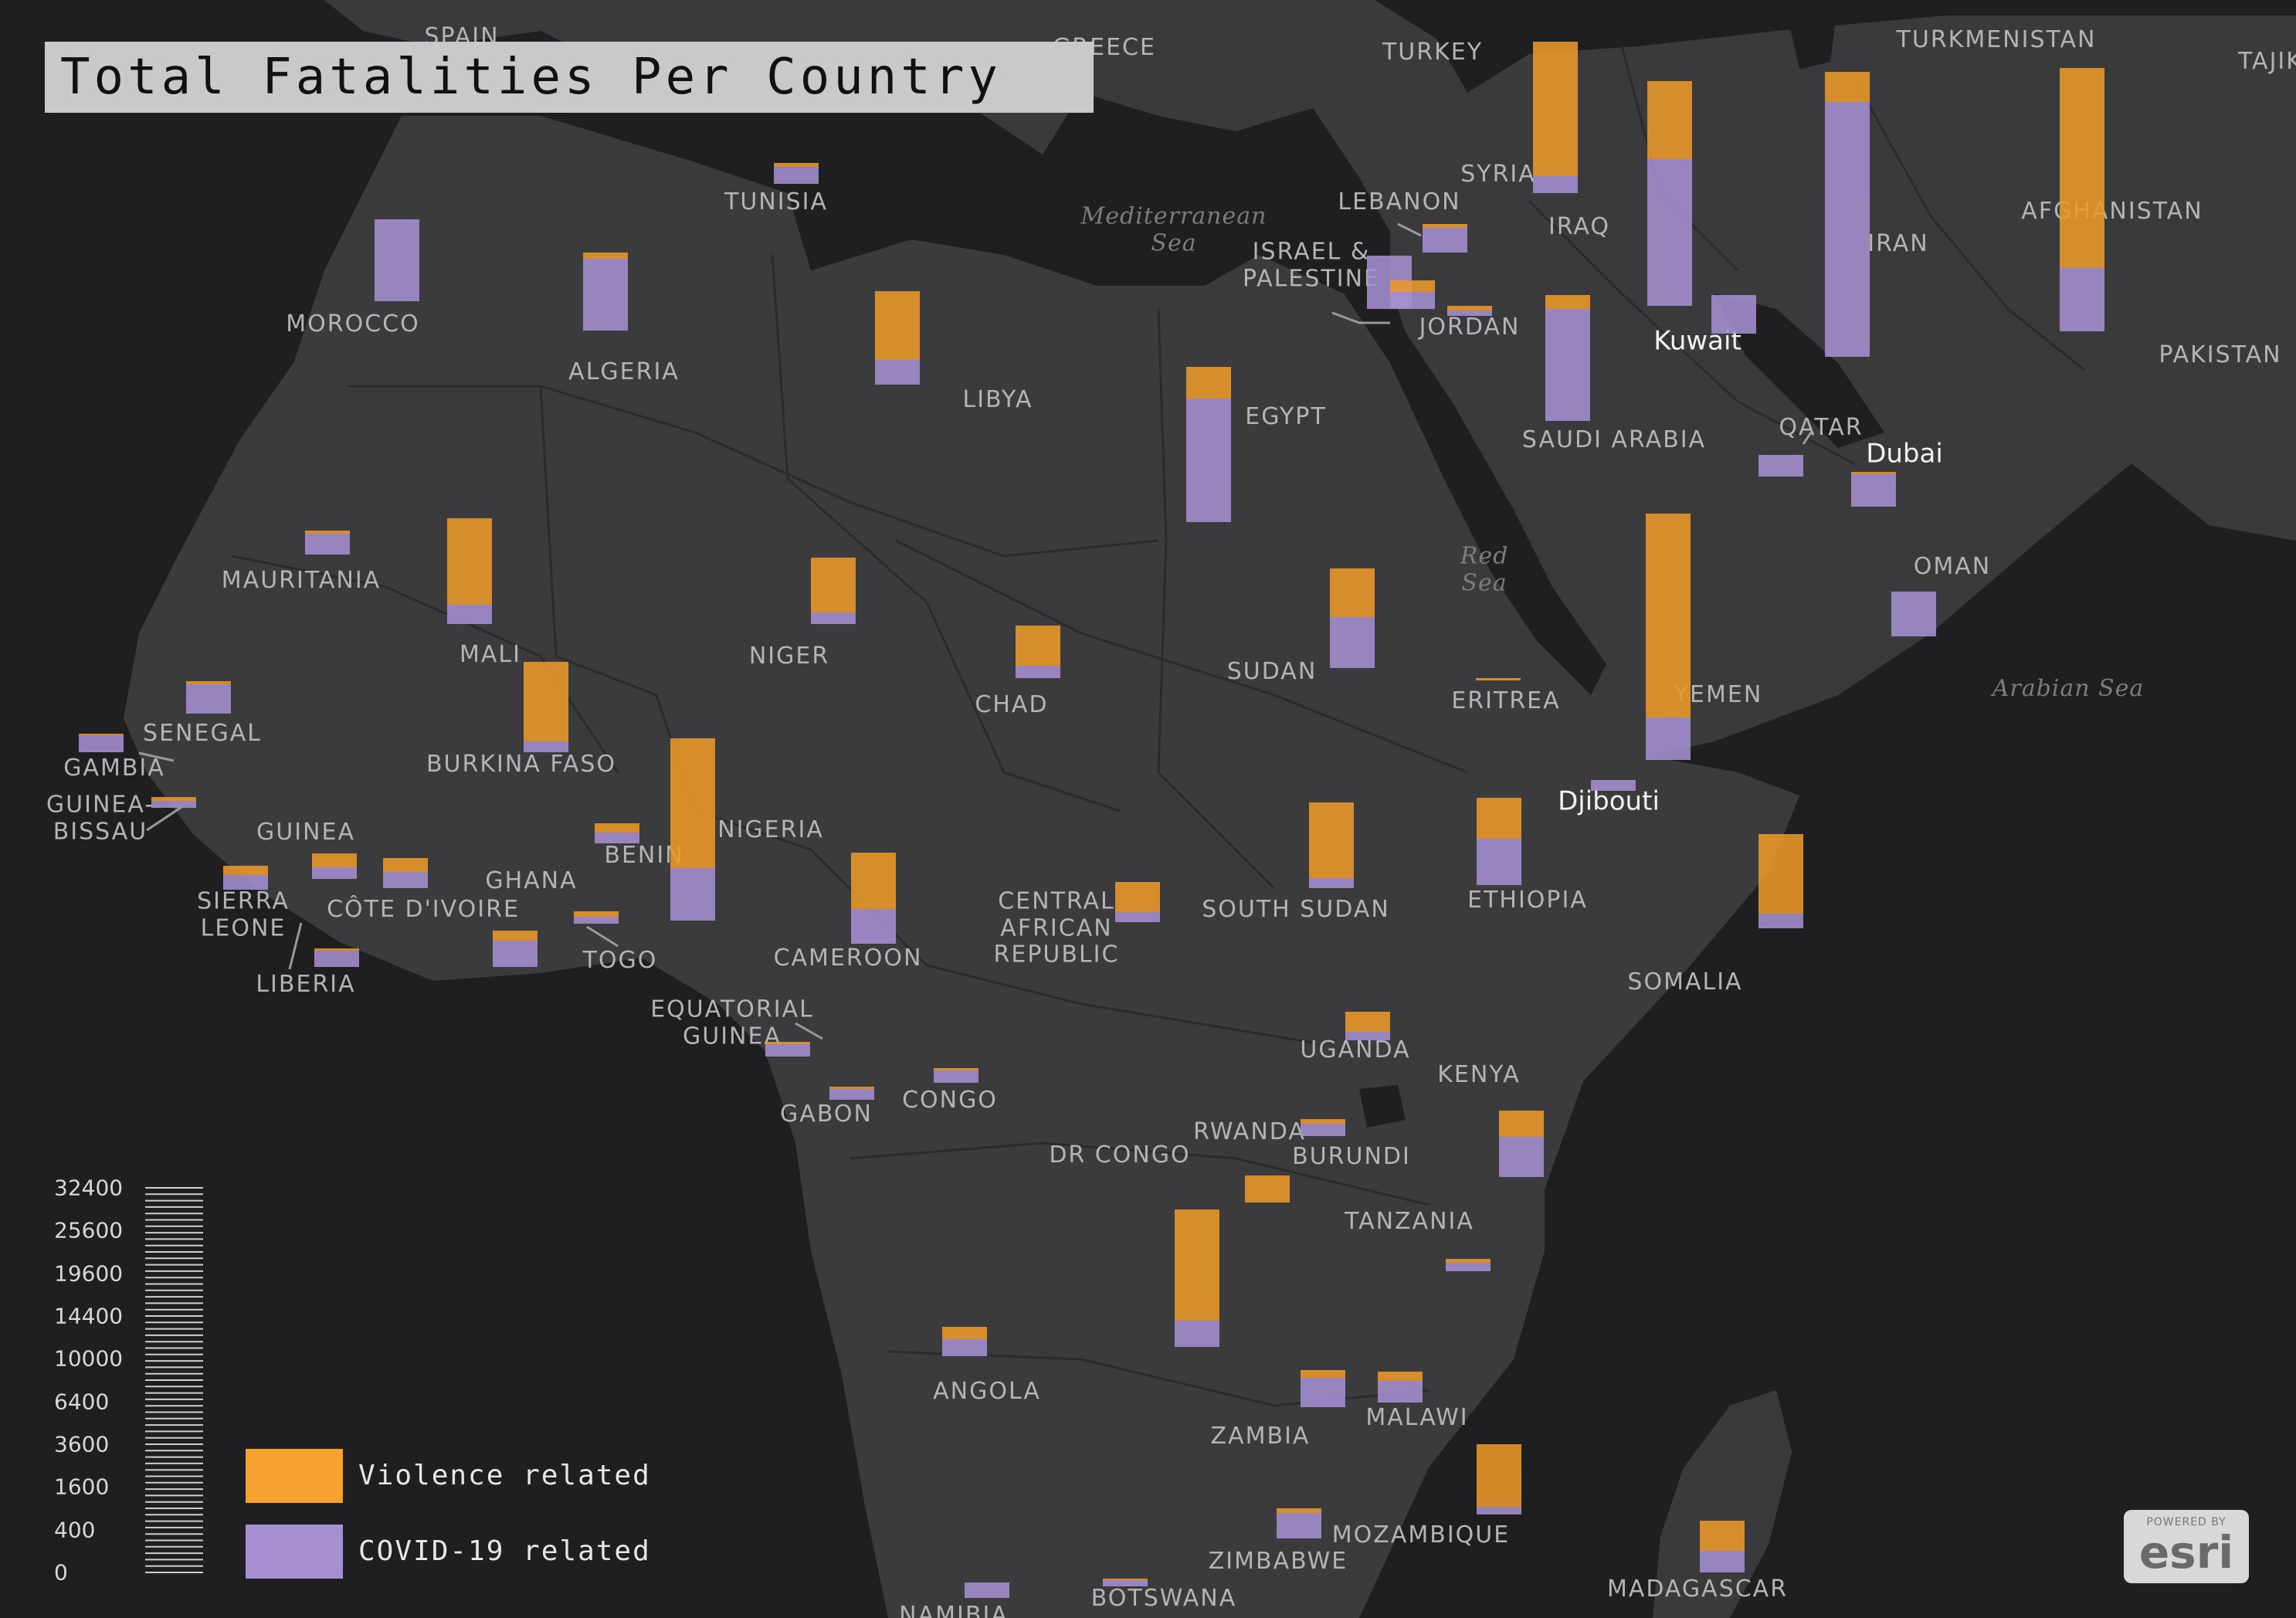 This screenshot has height=1618, width=2296. I want to click on bar-mozambique, so click(1499, 1479).